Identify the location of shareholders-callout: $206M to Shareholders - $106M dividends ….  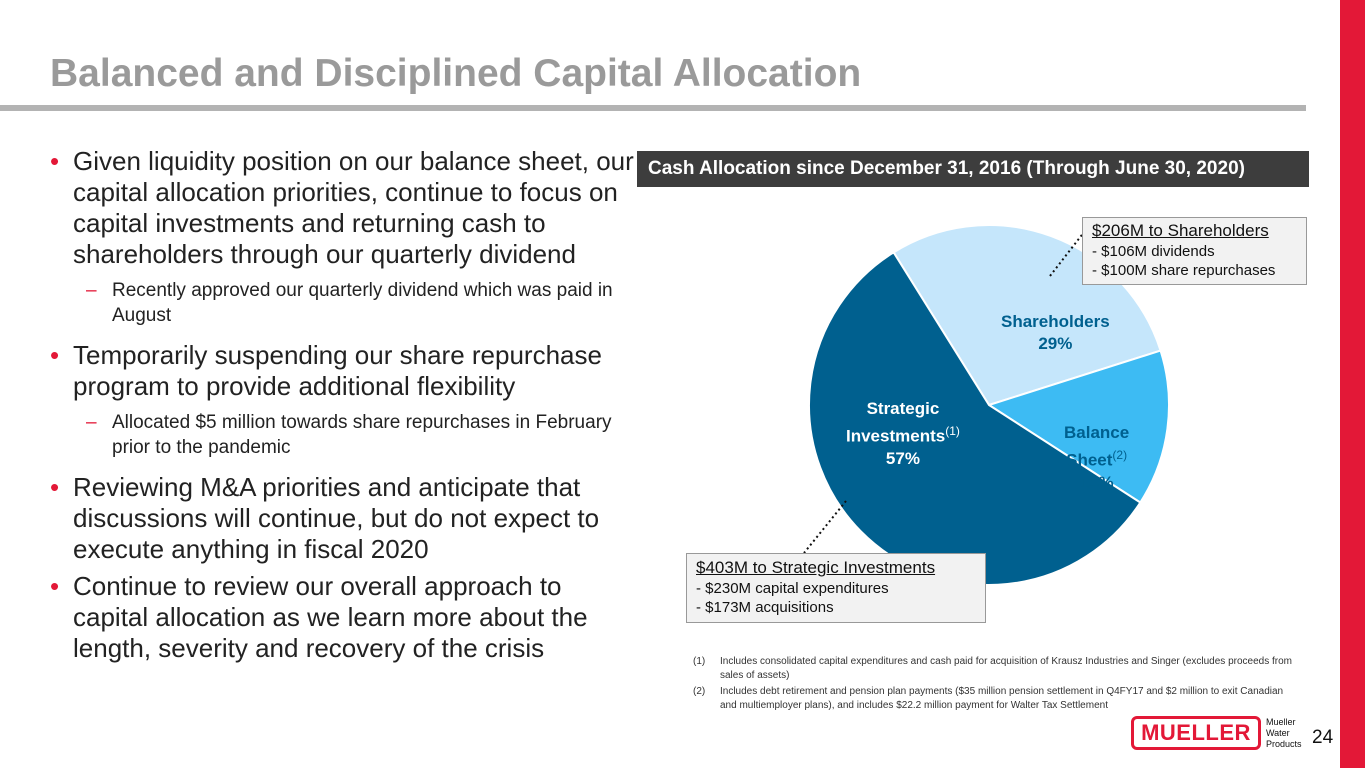
(1194, 251).